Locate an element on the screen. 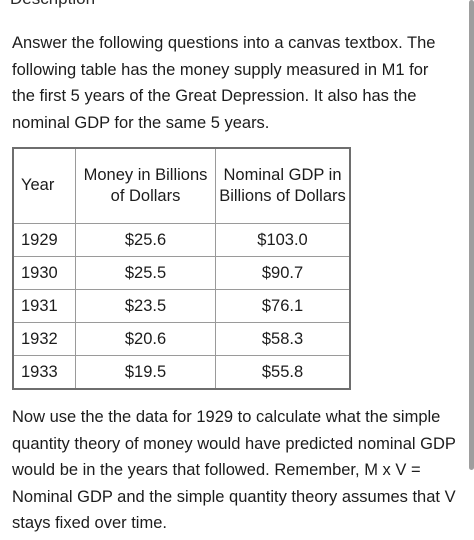 Image resolution: width=474 pixels, height=540 pixels. header-nominal-gdp: Nominal GDP in Billions of Dollars is located at coordinates (283, 185).